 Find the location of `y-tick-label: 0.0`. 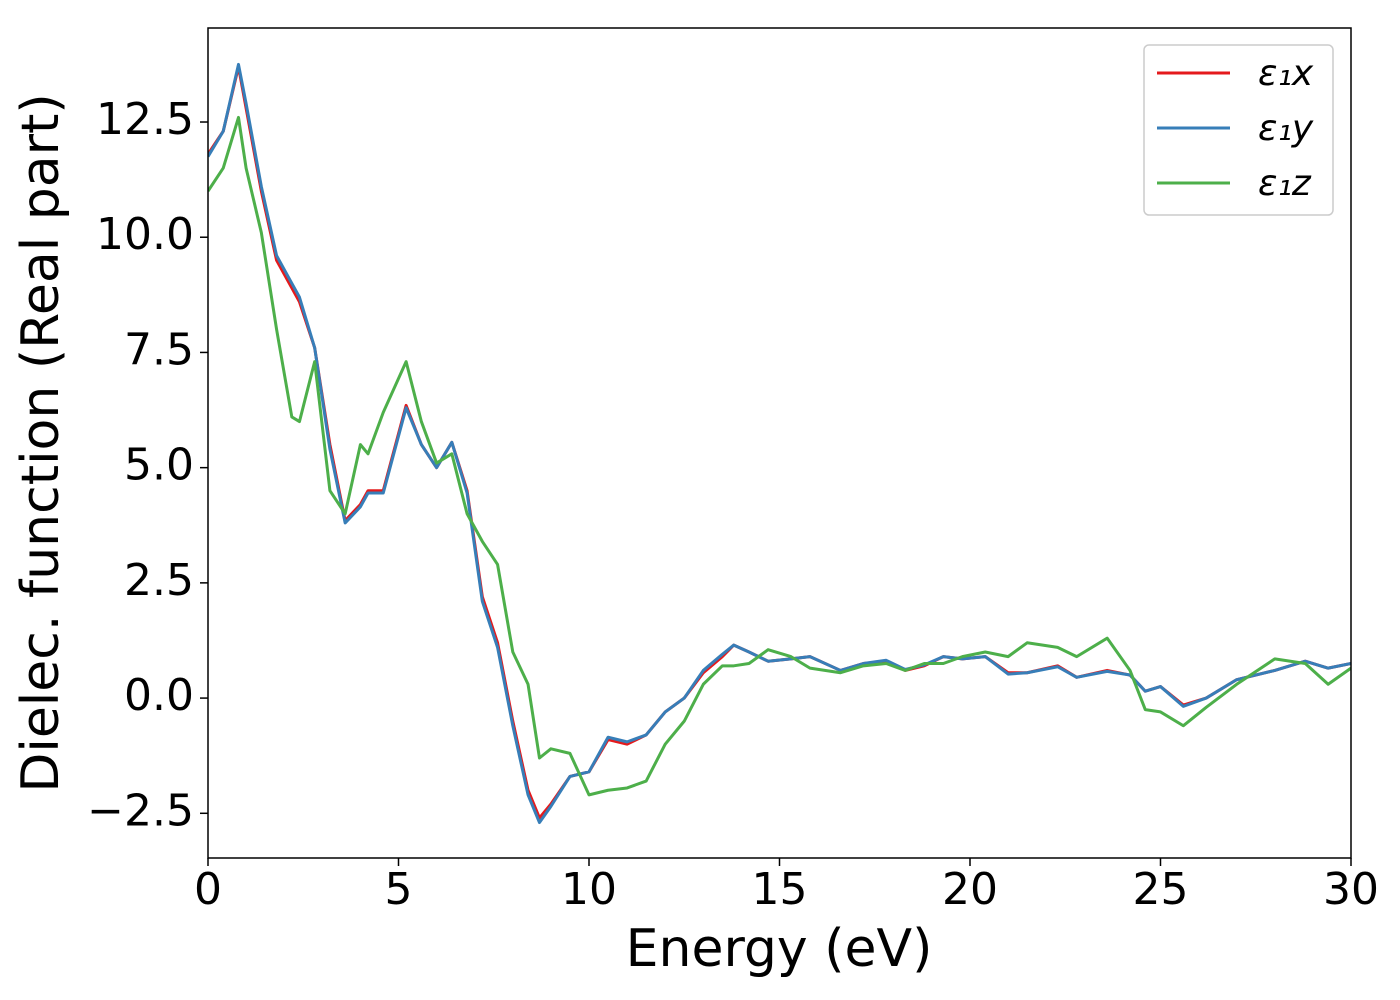

y-tick-label: 0.0 is located at coordinates (159, 695).